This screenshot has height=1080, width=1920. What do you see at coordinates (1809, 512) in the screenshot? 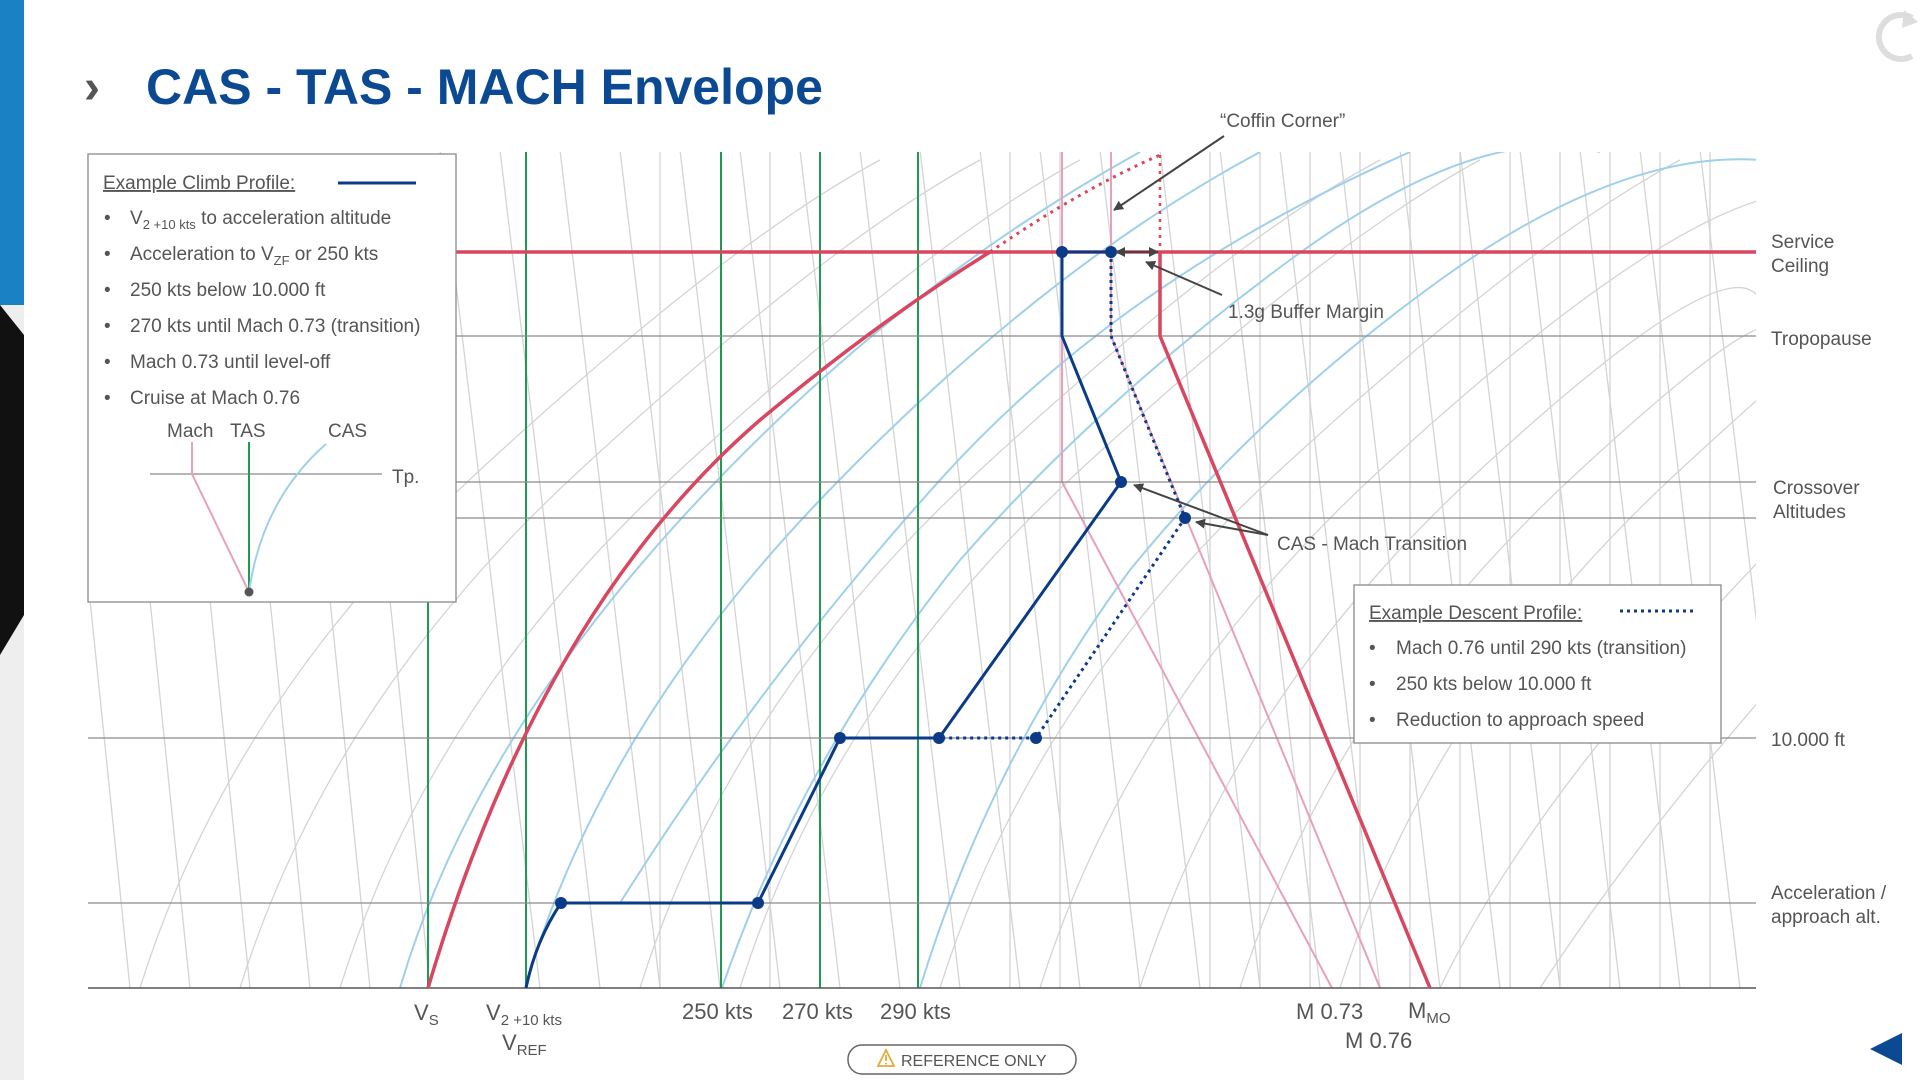
I see `crossover-label: Altitudes` at bounding box center [1809, 512].